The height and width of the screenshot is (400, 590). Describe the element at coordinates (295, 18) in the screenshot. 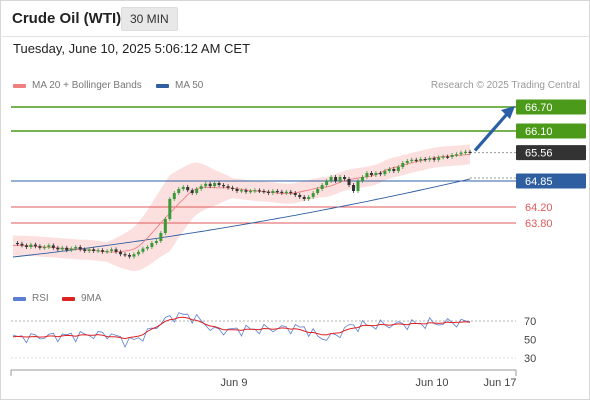

I see `chart-header: Crude Oil (WTI) 30 MIN` at that location.